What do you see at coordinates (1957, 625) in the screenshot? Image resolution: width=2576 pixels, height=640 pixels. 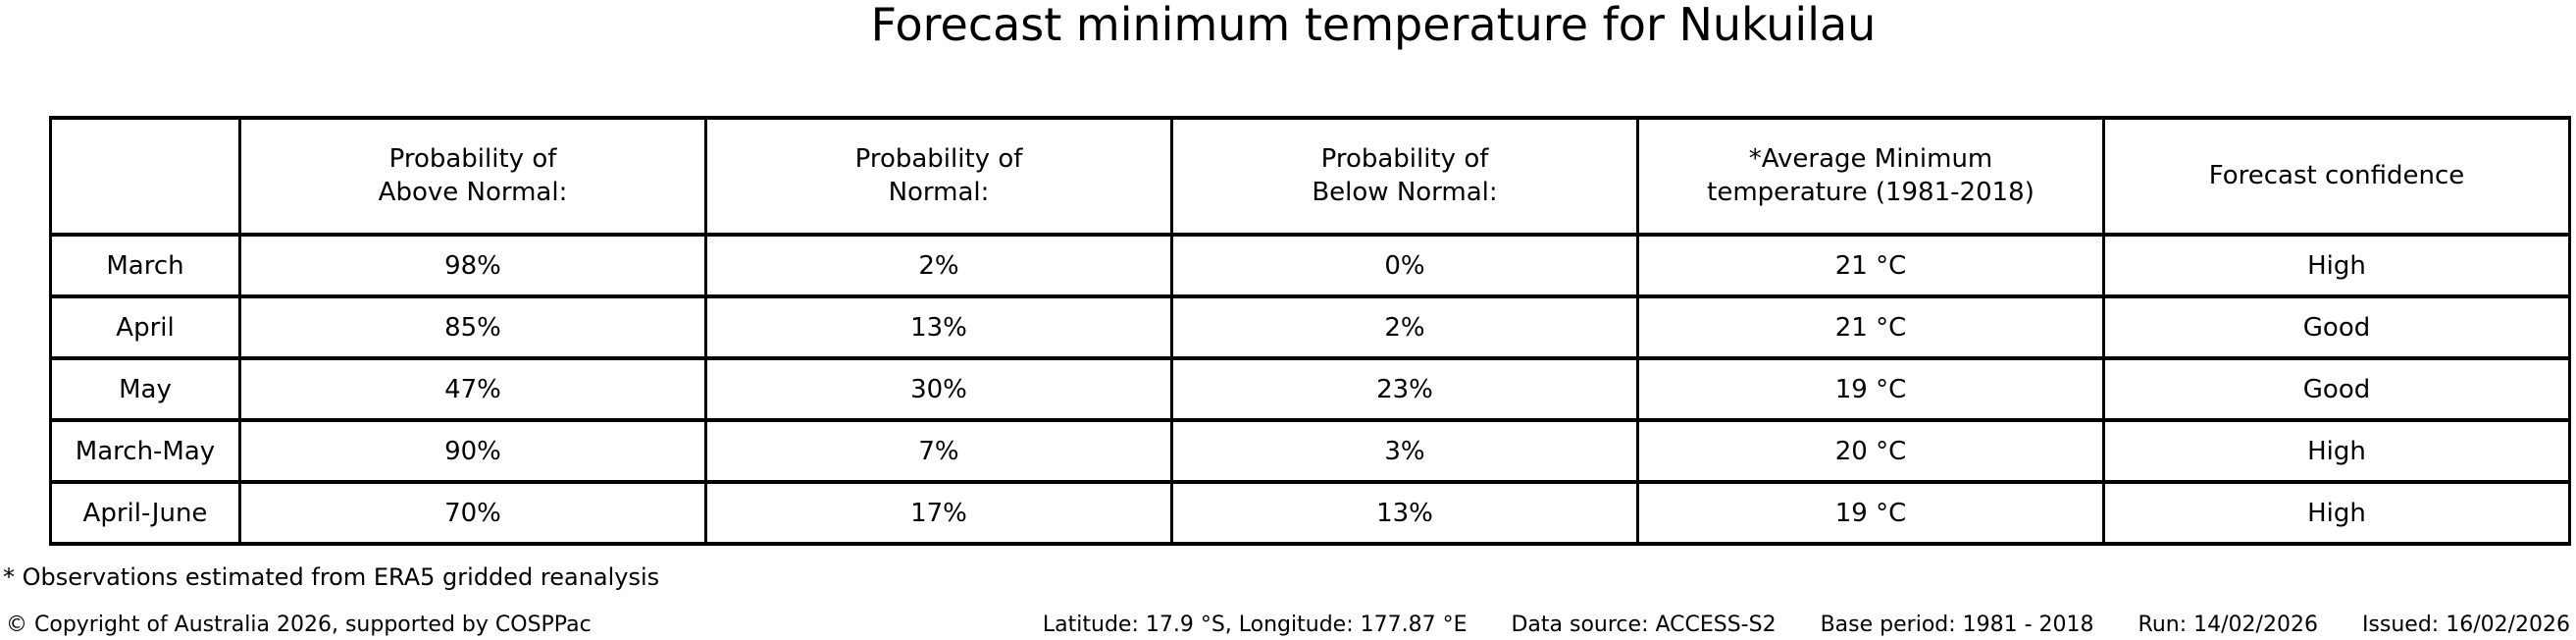 I see `base-period-text: Base period: 1981 - 2018` at bounding box center [1957, 625].